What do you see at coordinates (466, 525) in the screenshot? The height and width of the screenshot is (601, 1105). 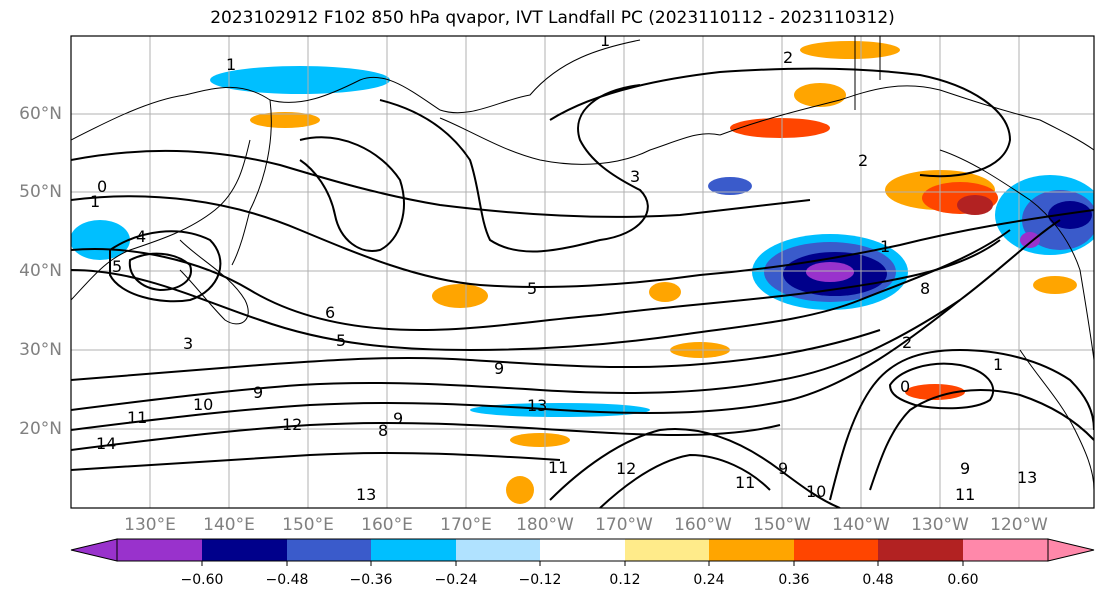 I see `lon-label: 170°E` at bounding box center [466, 525].